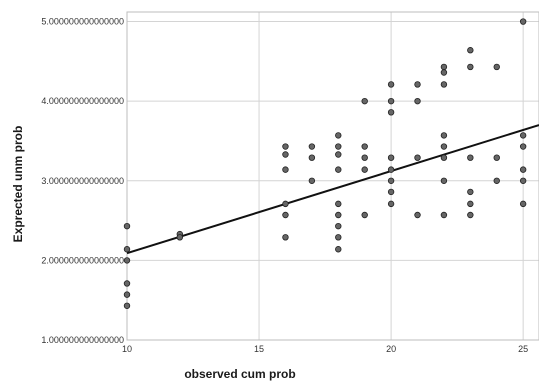  I want to click on y-tick-label: 3.000000000000000, so click(82, 181).